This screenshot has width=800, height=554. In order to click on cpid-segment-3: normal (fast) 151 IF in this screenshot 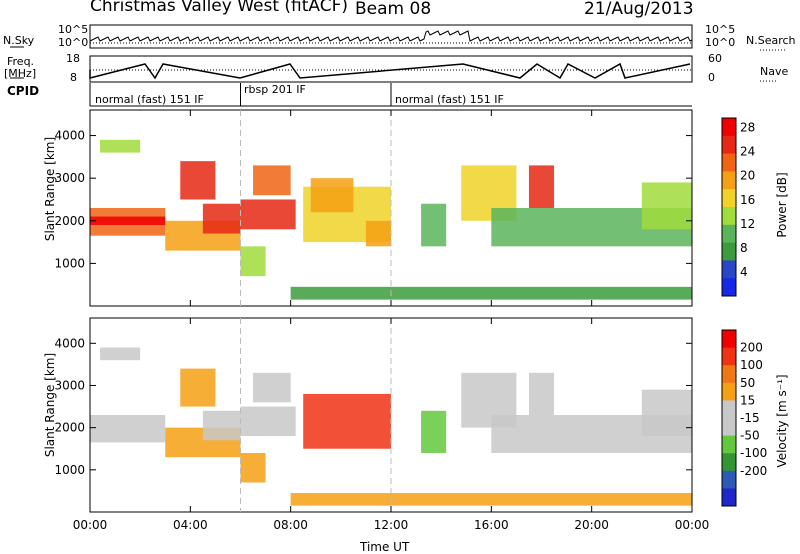, I will do `click(449, 99)`.